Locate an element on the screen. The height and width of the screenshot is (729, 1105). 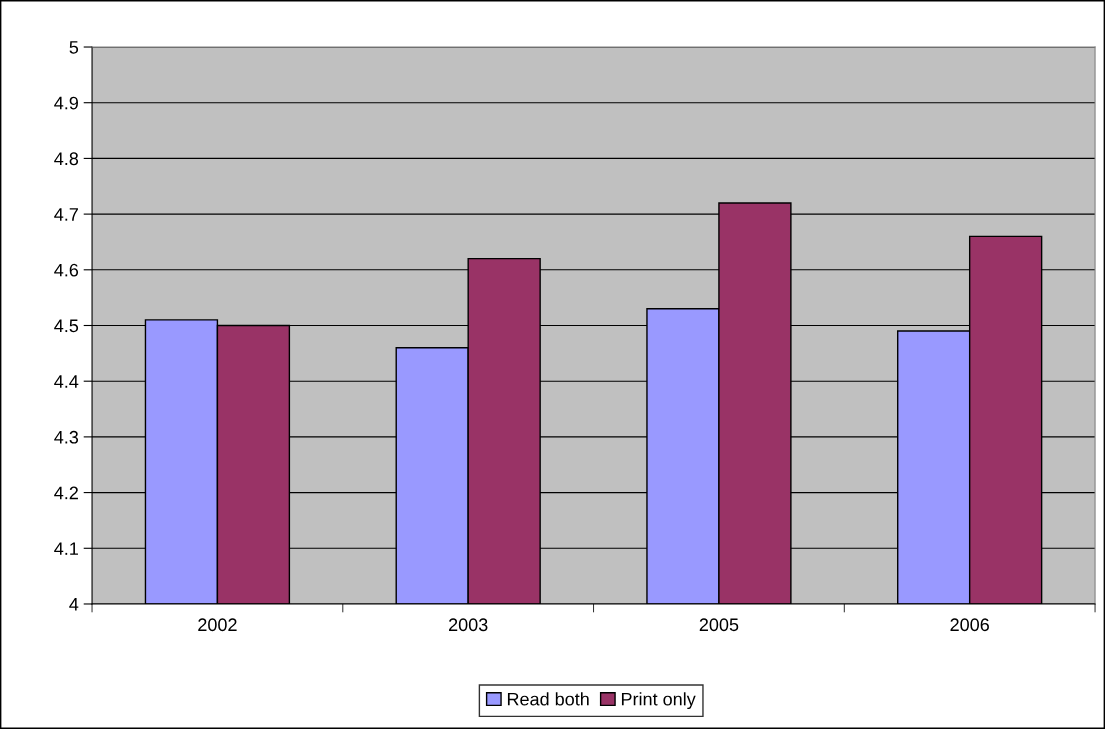
x-tick-label: 2005 is located at coordinates (719, 625).